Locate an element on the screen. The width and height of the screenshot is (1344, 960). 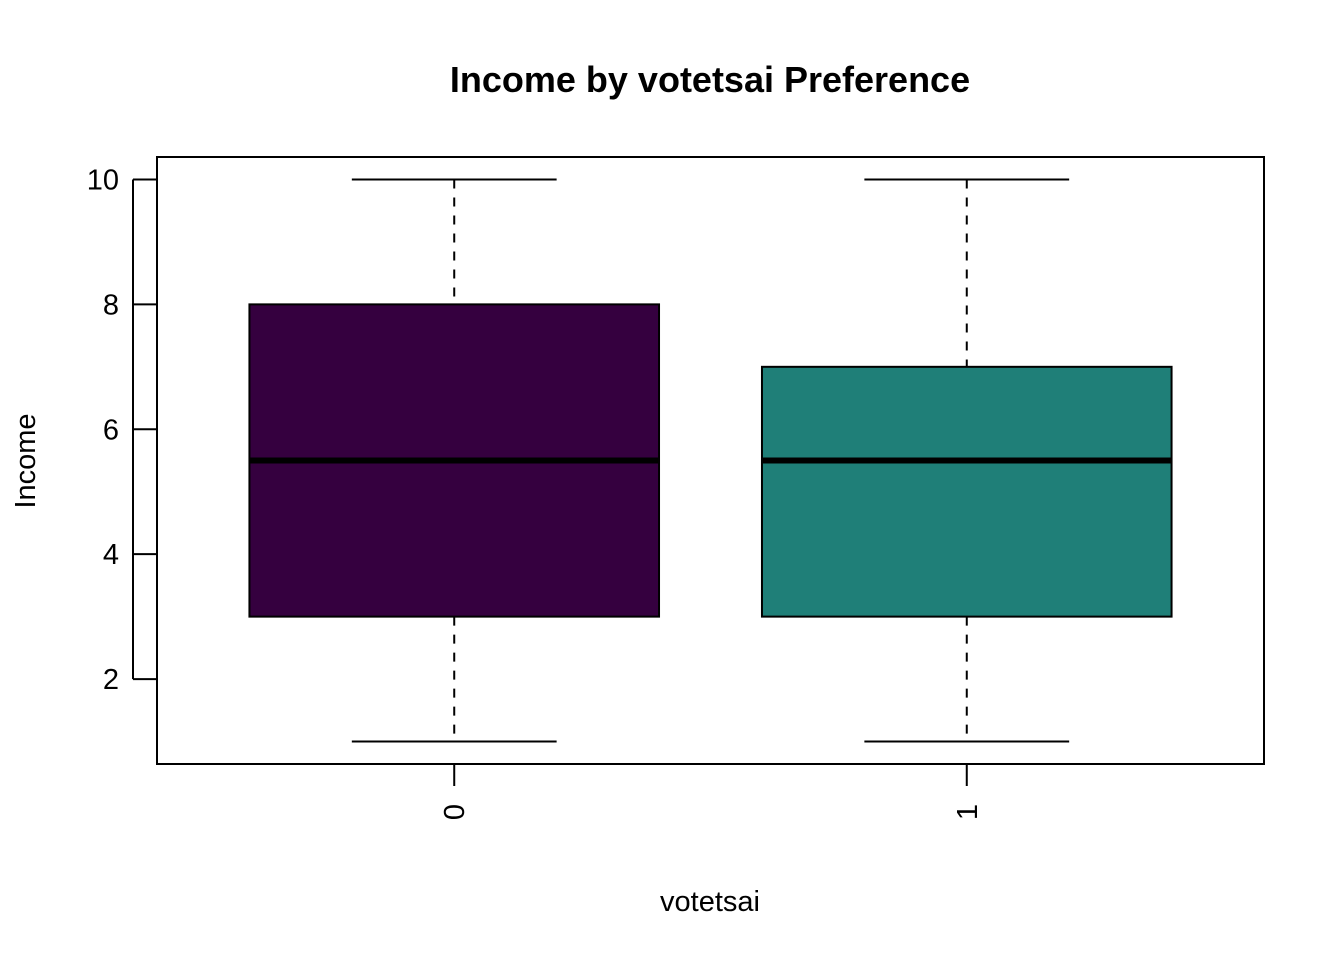
y-tick-label: 4 is located at coordinates (111, 555).